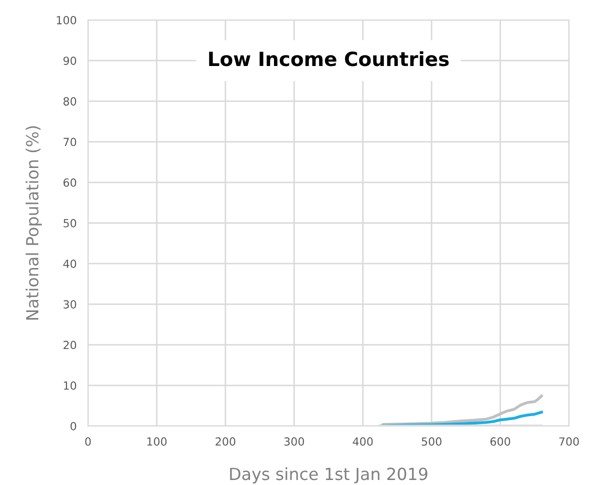  I want to click on y-tick-label: 30, so click(70, 304).